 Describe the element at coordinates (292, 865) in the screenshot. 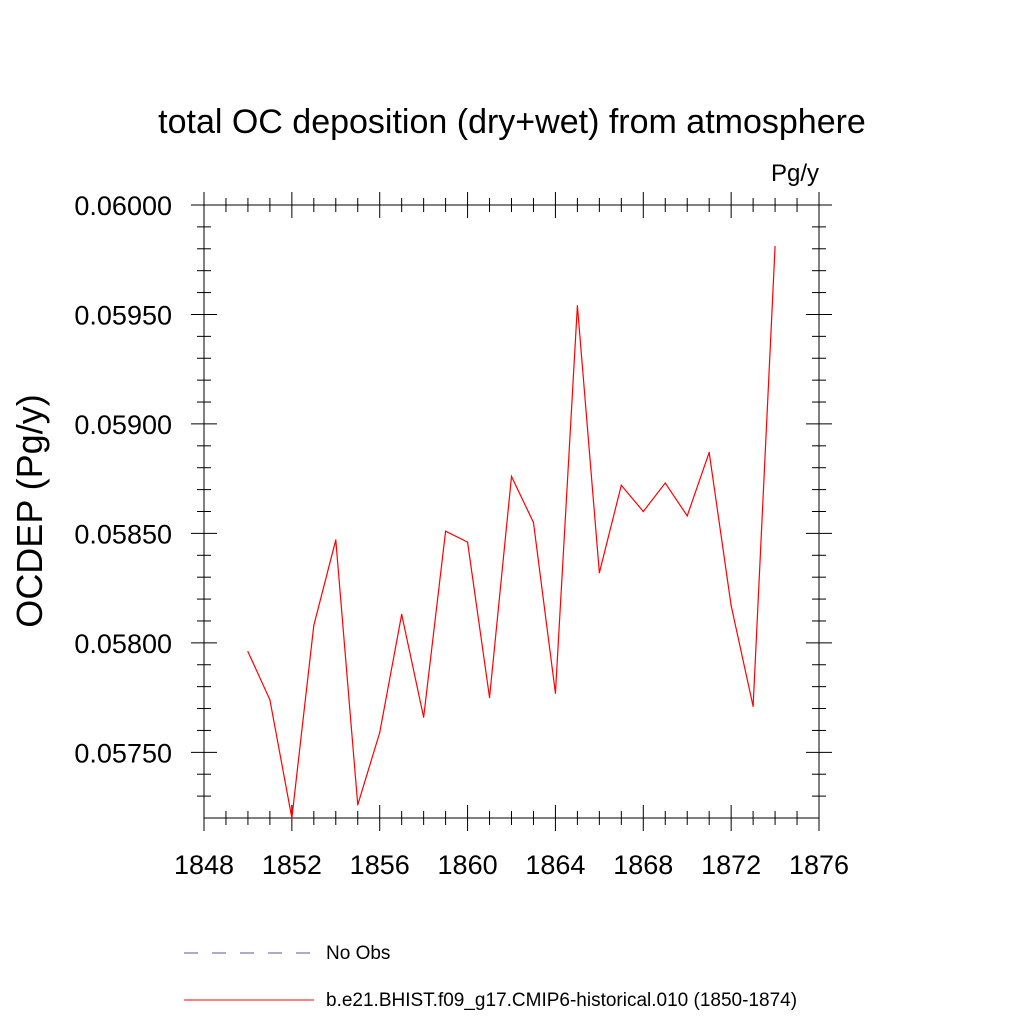

I see `x-tick-label: 1852` at that location.